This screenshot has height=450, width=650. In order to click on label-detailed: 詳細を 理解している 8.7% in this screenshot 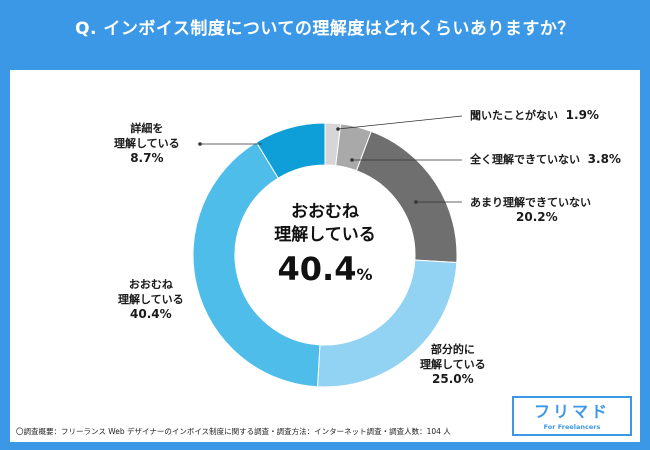, I will do `click(147, 143)`.